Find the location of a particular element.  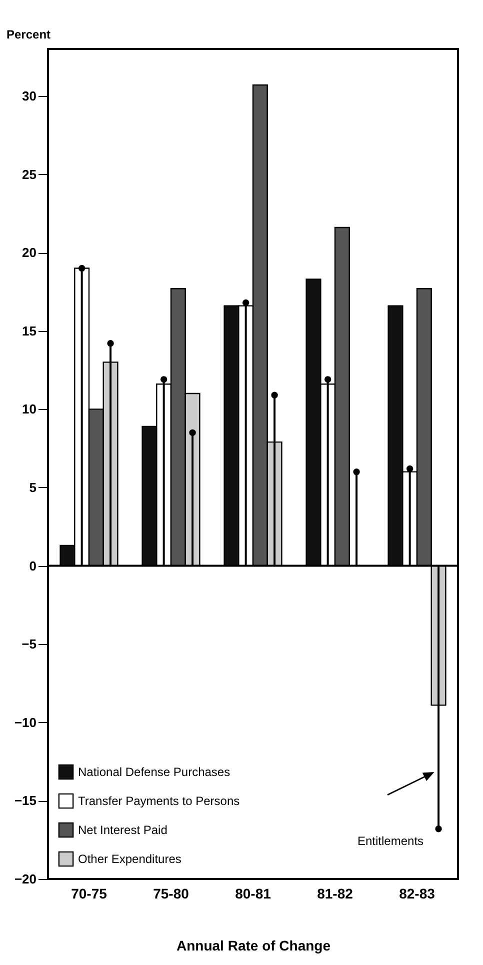

y-axis-title: Percent is located at coordinates (28, 35).